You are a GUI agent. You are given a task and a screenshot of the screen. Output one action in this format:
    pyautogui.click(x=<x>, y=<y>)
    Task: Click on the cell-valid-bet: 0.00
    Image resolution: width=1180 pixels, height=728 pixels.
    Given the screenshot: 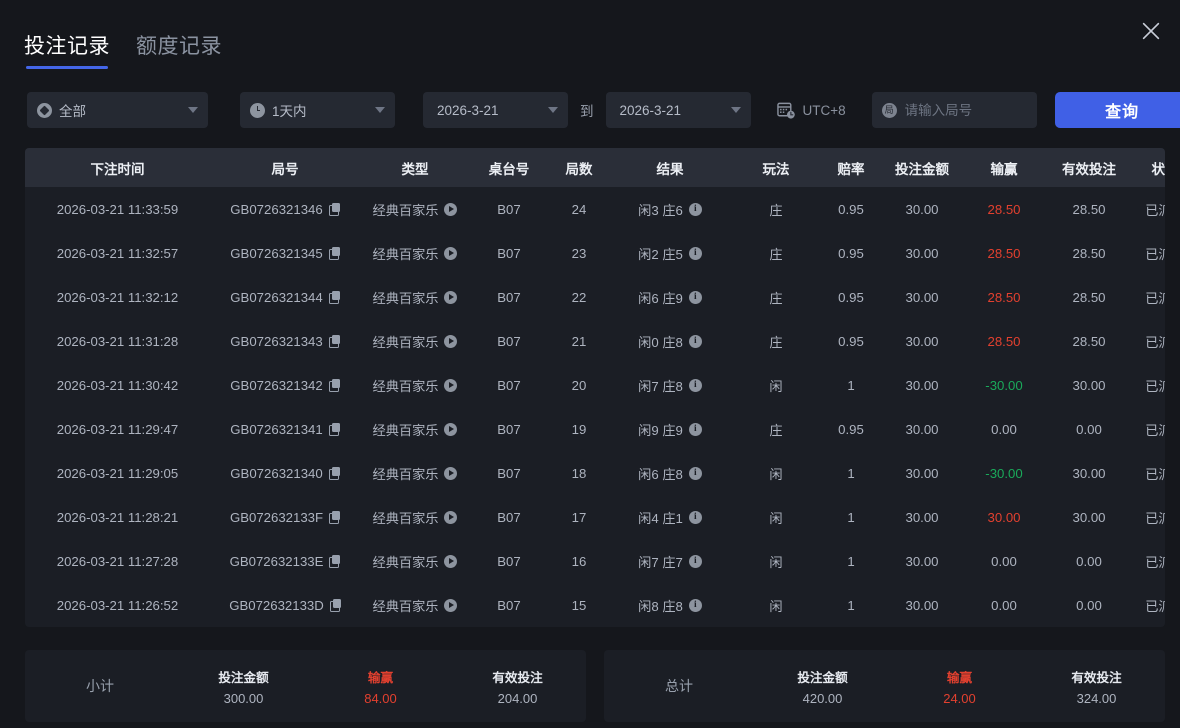 What is the action you would take?
    pyautogui.click(x=1089, y=429)
    